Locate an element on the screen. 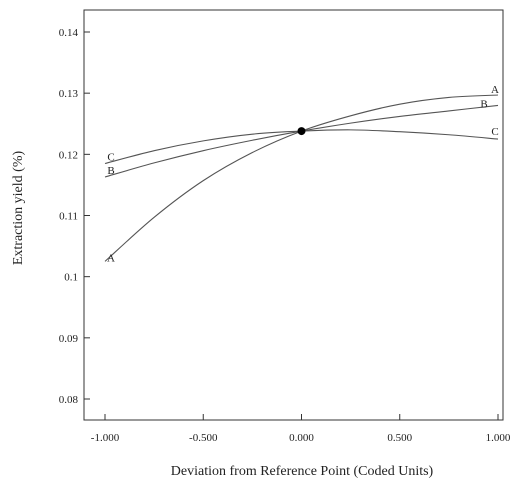 The height and width of the screenshot is (480, 513). x-tick-label: 0.000 is located at coordinates (301, 438).